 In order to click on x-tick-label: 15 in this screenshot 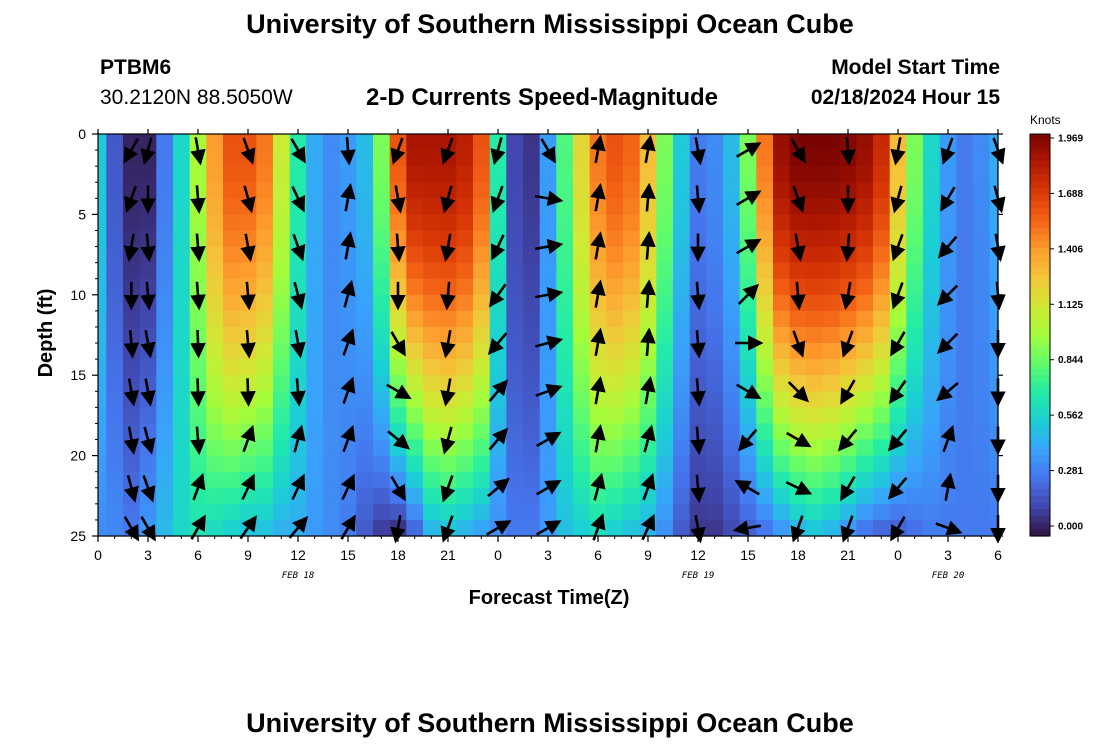, I will do `click(348, 555)`.